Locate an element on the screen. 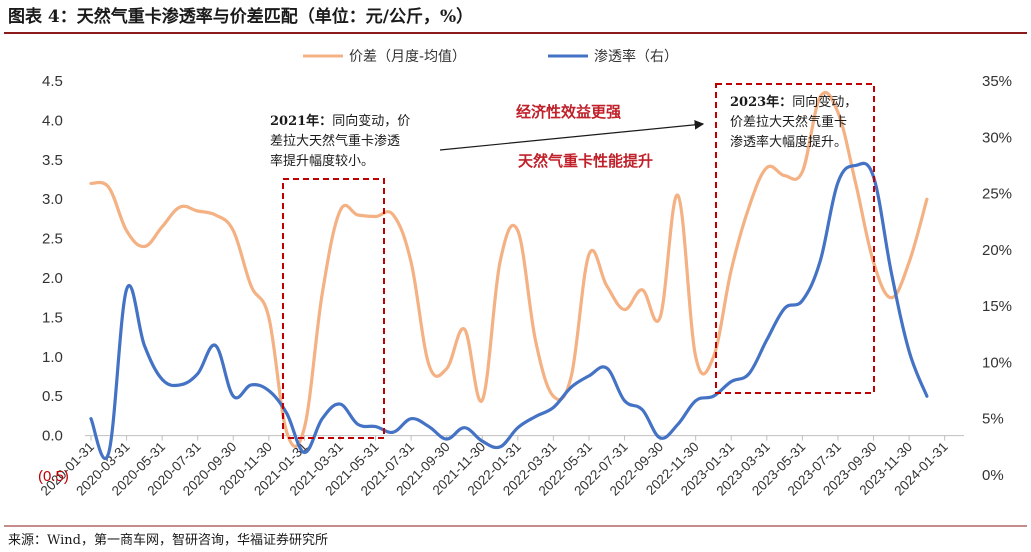  note-2023-text-1: 同向变动， is located at coordinates (824, 102).